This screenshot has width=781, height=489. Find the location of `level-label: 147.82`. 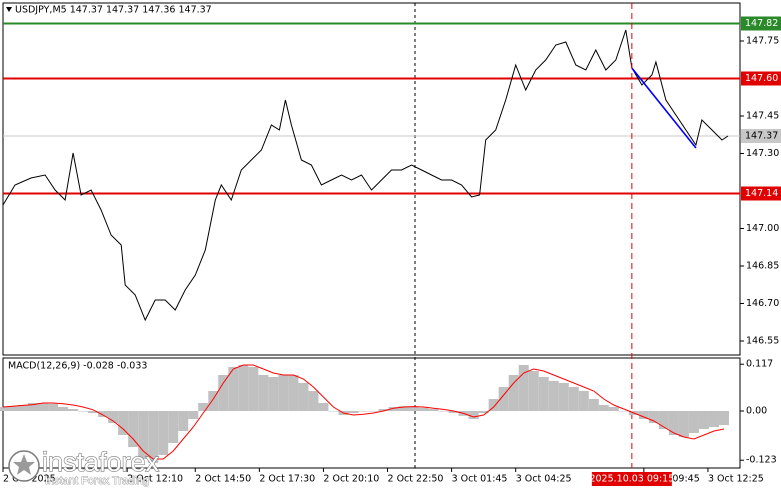

level-label: 147.82 is located at coordinates (761, 23).